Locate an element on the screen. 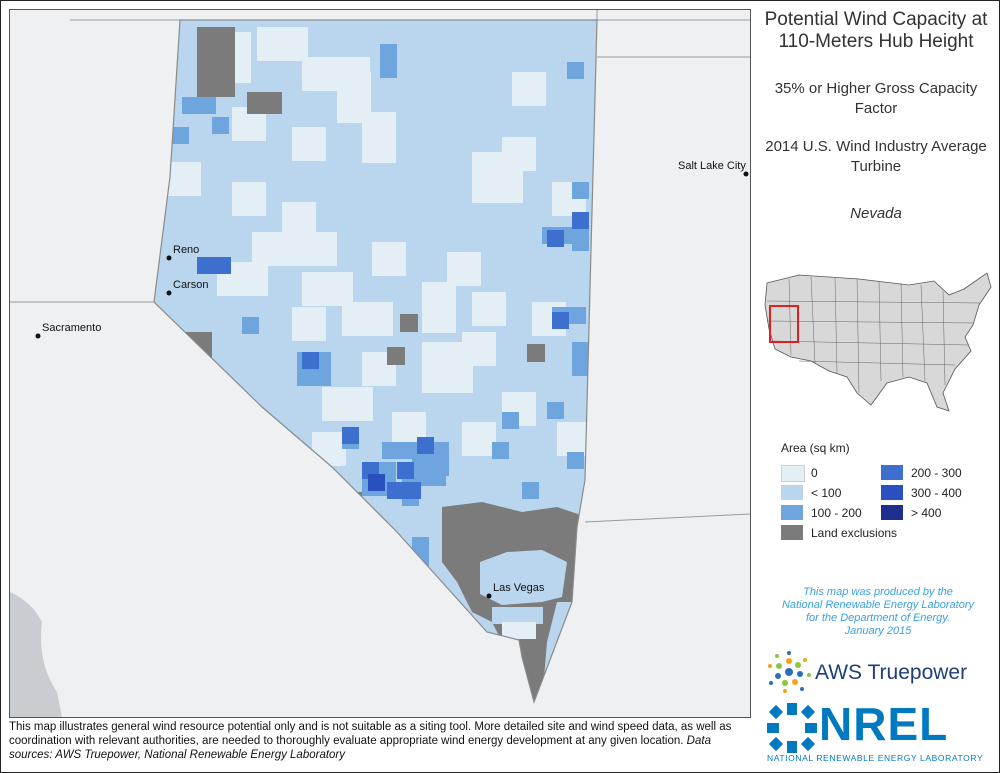 The width and height of the screenshot is (1000, 773). turbine-subtitle: 2014 U.S. Wind Industry Average Turbine is located at coordinates (876, 156).